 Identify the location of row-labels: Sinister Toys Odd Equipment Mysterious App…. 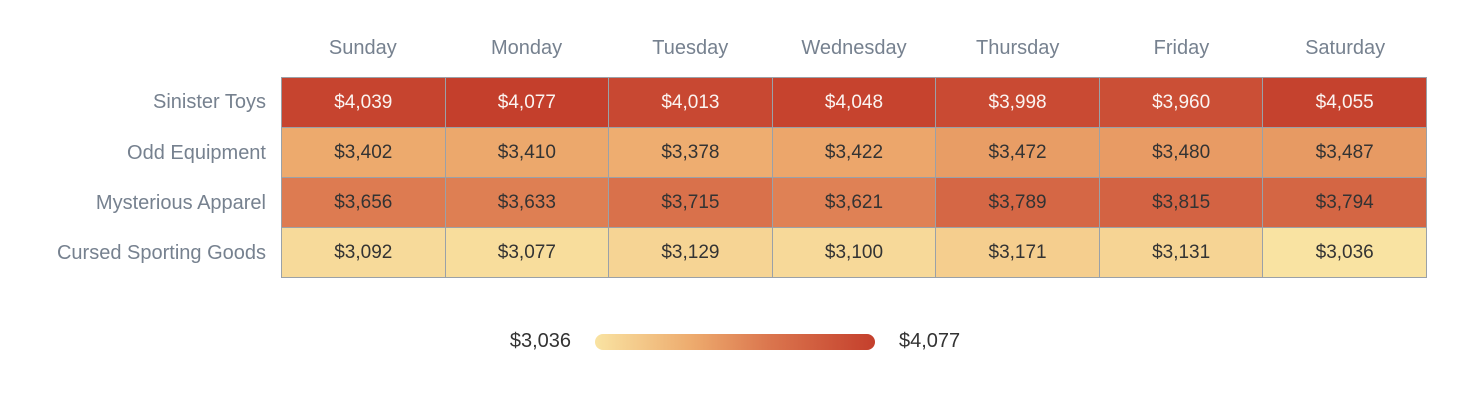
(140, 177).